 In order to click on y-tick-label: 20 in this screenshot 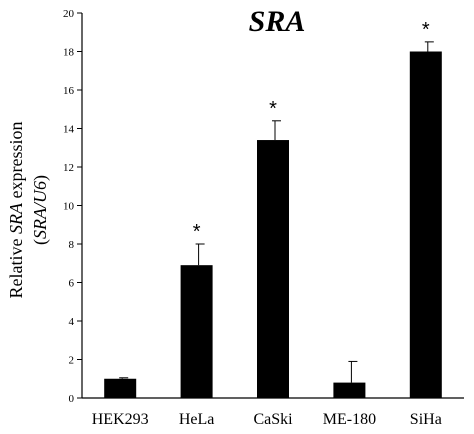, I will do `click(69, 14)`.